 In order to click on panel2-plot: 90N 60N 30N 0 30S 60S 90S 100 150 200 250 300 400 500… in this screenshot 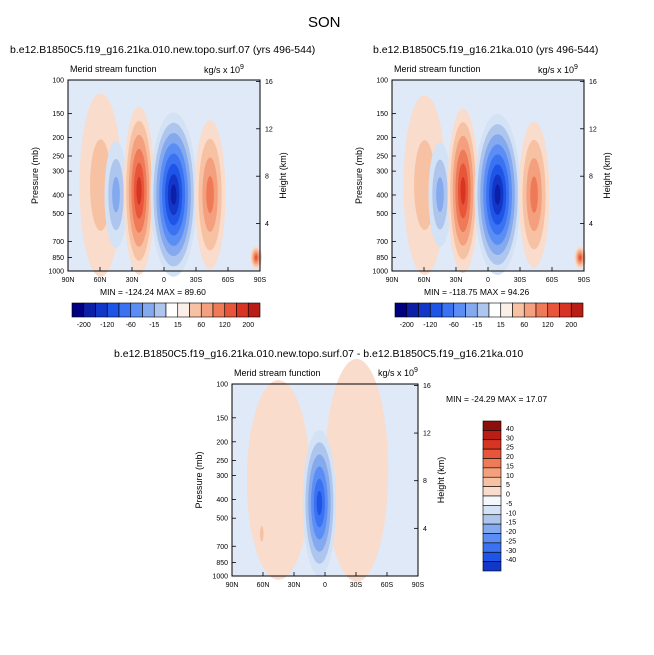, I will do `click(483, 181)`.